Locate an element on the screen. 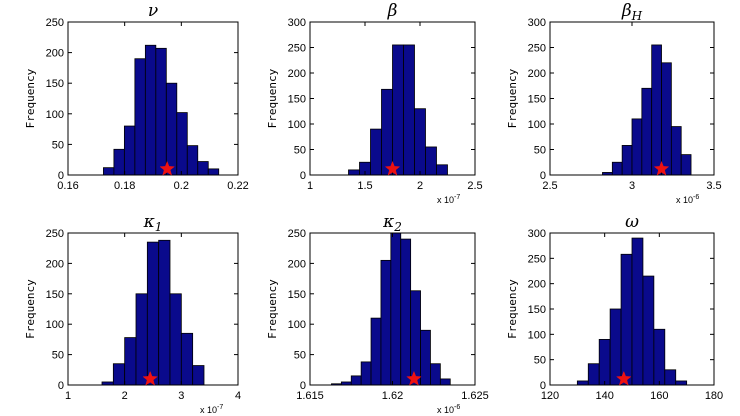 This screenshot has height=416, width=740. multiplier-exponent: -7 is located at coordinates (220, 407).